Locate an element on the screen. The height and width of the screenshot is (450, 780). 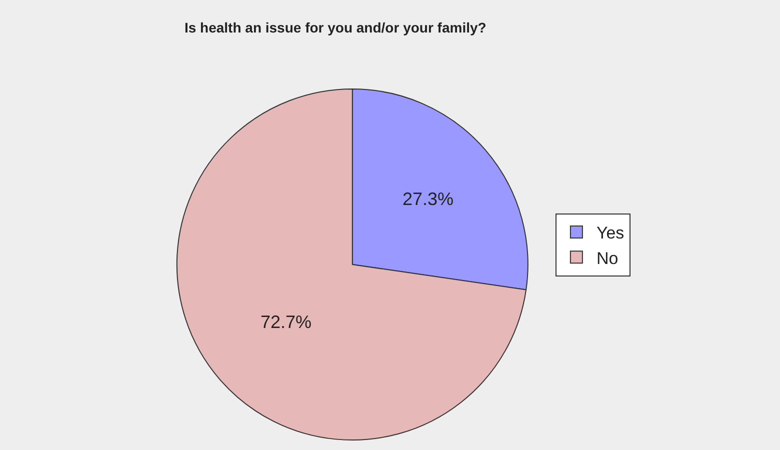
data-label: 72.7% is located at coordinates (286, 322).